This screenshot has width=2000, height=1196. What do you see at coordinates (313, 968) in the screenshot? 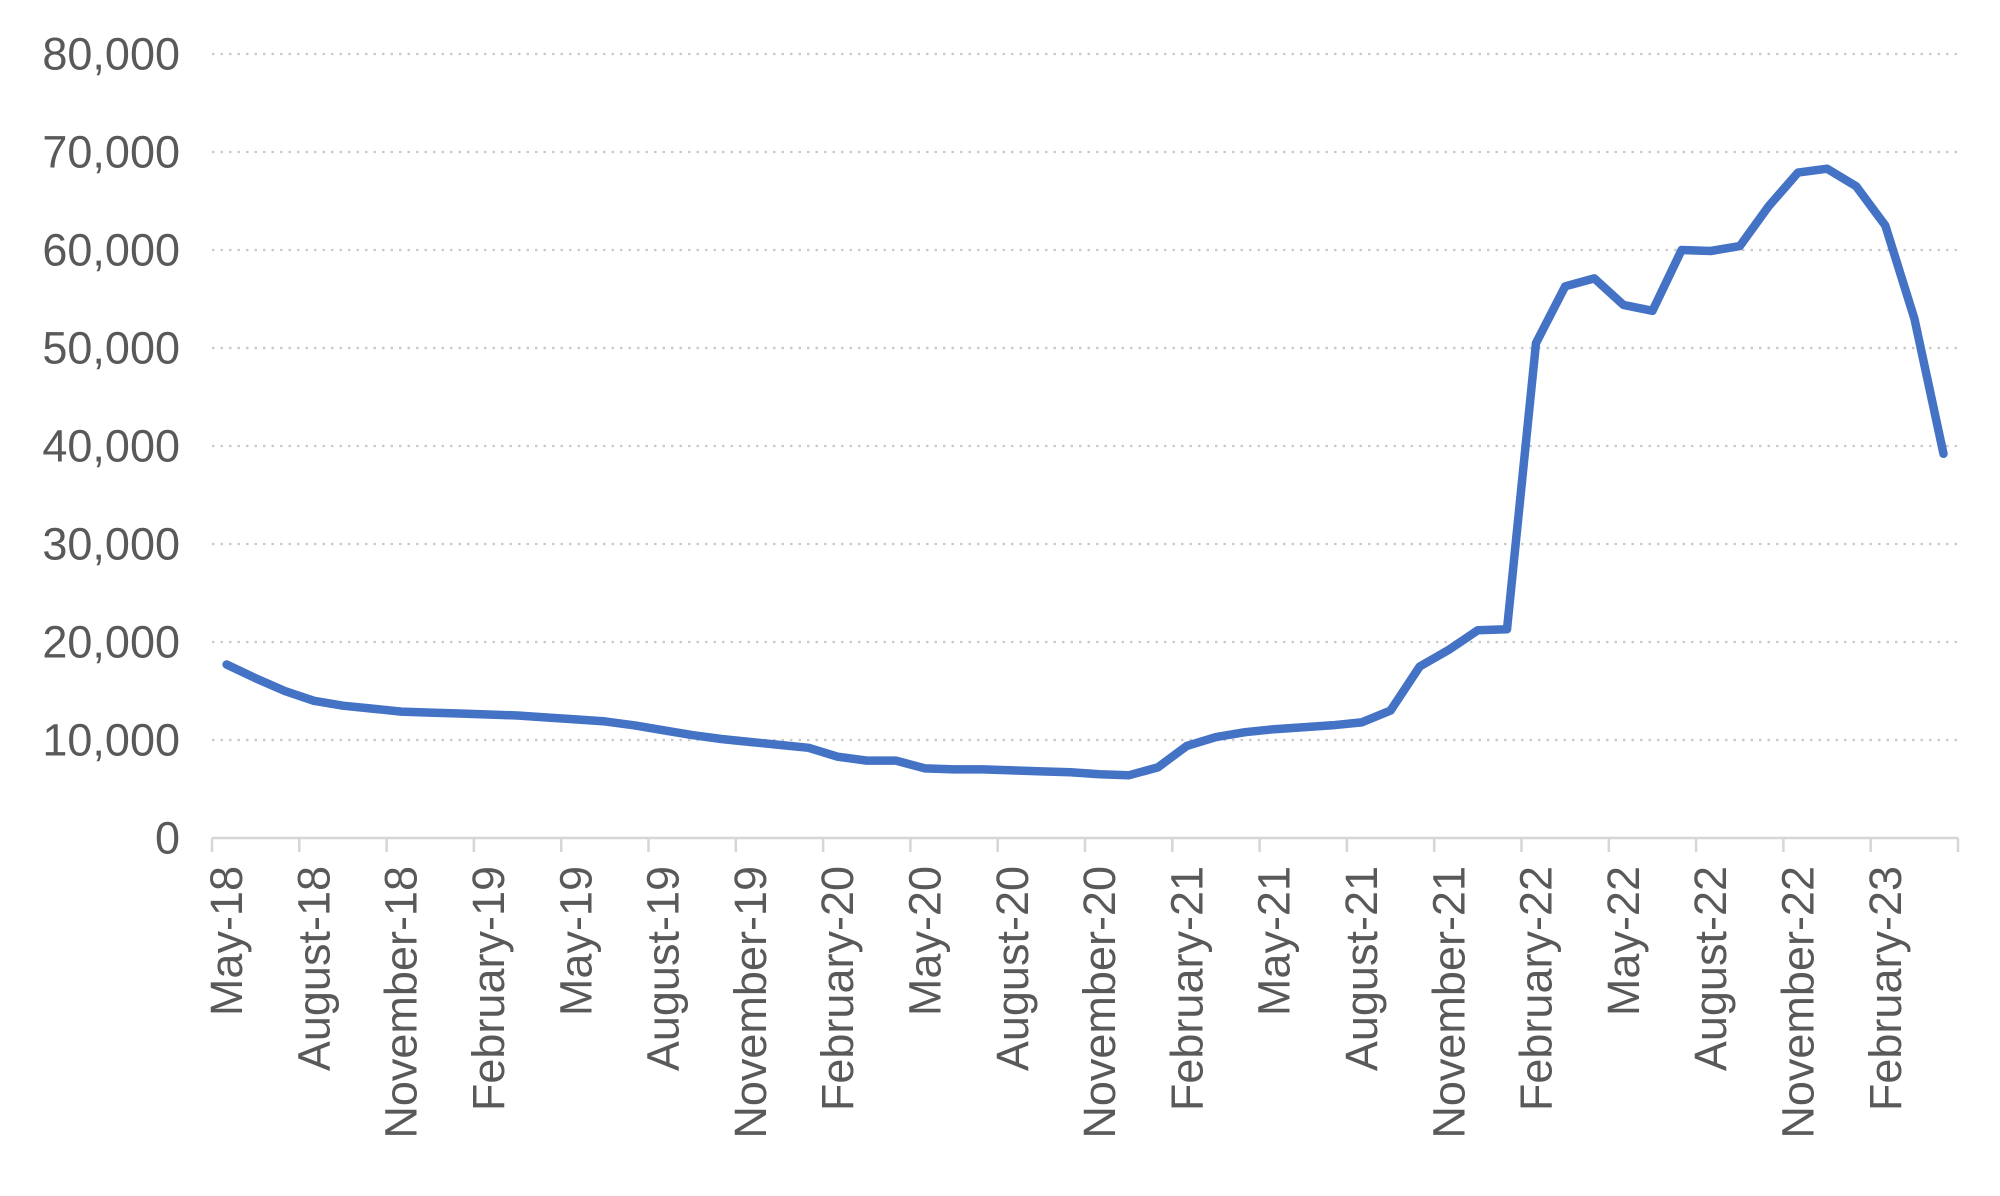
I see `x-axis-tick-label: August-18` at bounding box center [313, 968].